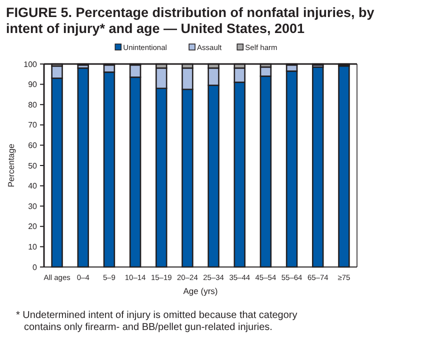  Describe the element at coordinates (31, 64) in the screenshot. I see `y-tick-label: 100` at that location.